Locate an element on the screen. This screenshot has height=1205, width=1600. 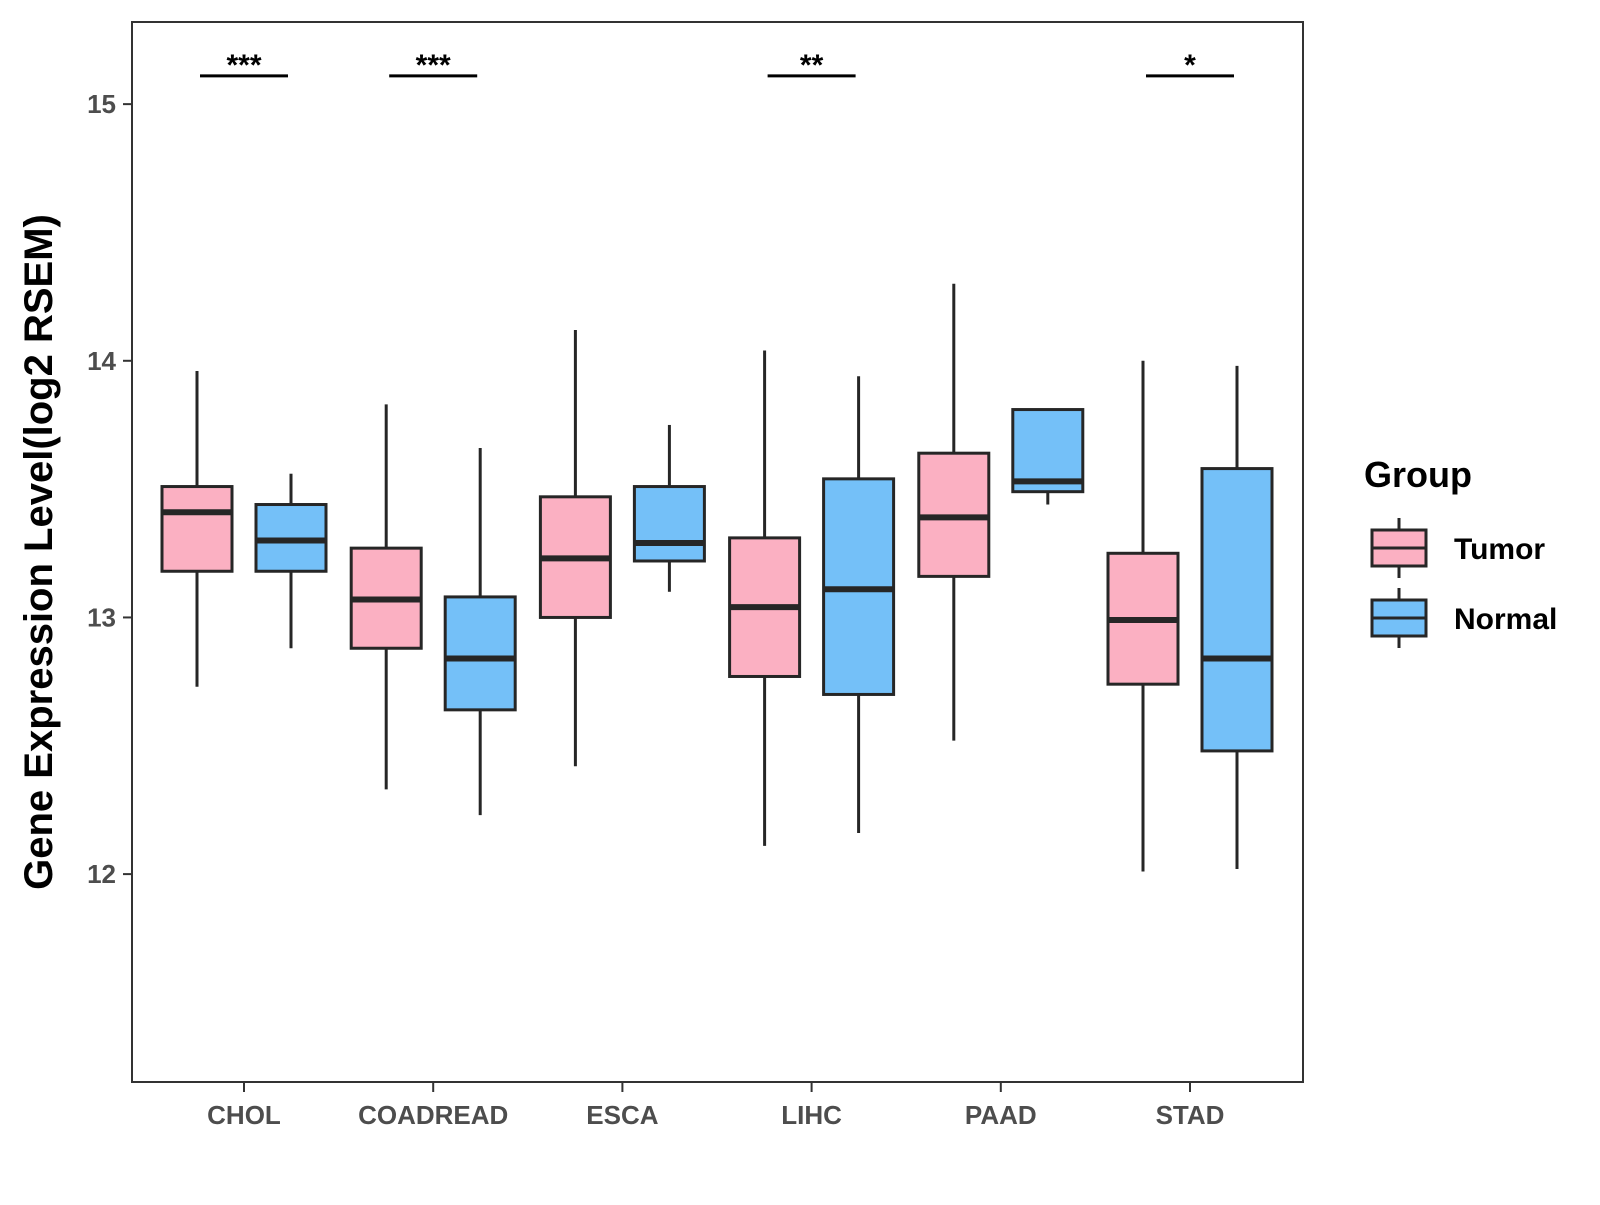
y-tick-label: 15 is located at coordinates (101, 104).